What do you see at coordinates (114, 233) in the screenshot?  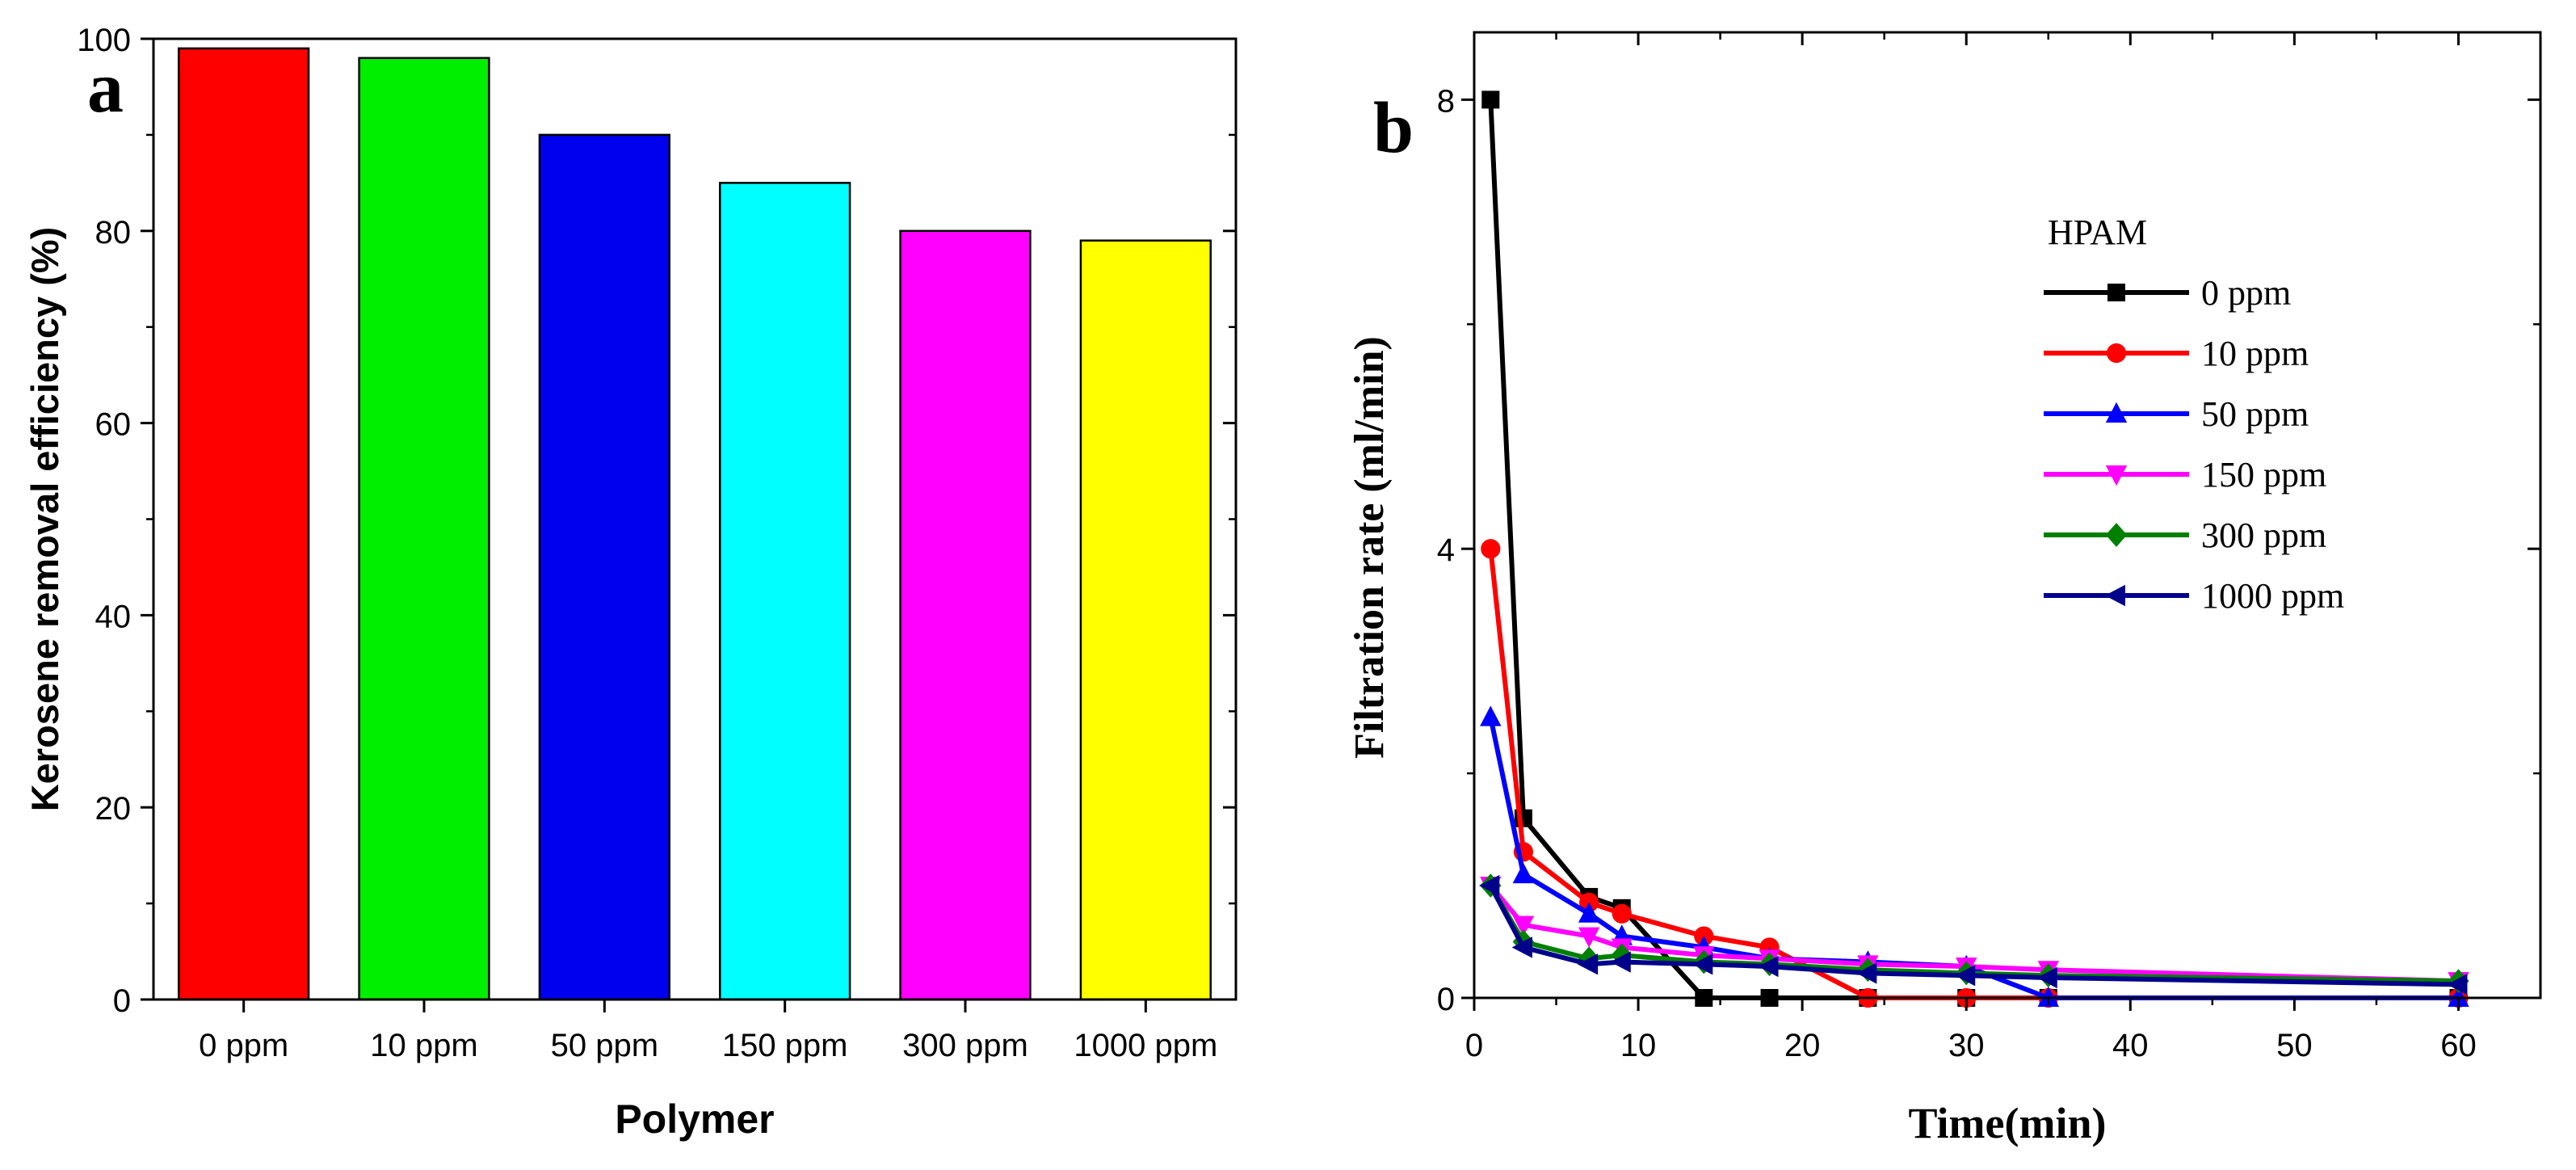 I see `y-tick-label: 80` at bounding box center [114, 233].